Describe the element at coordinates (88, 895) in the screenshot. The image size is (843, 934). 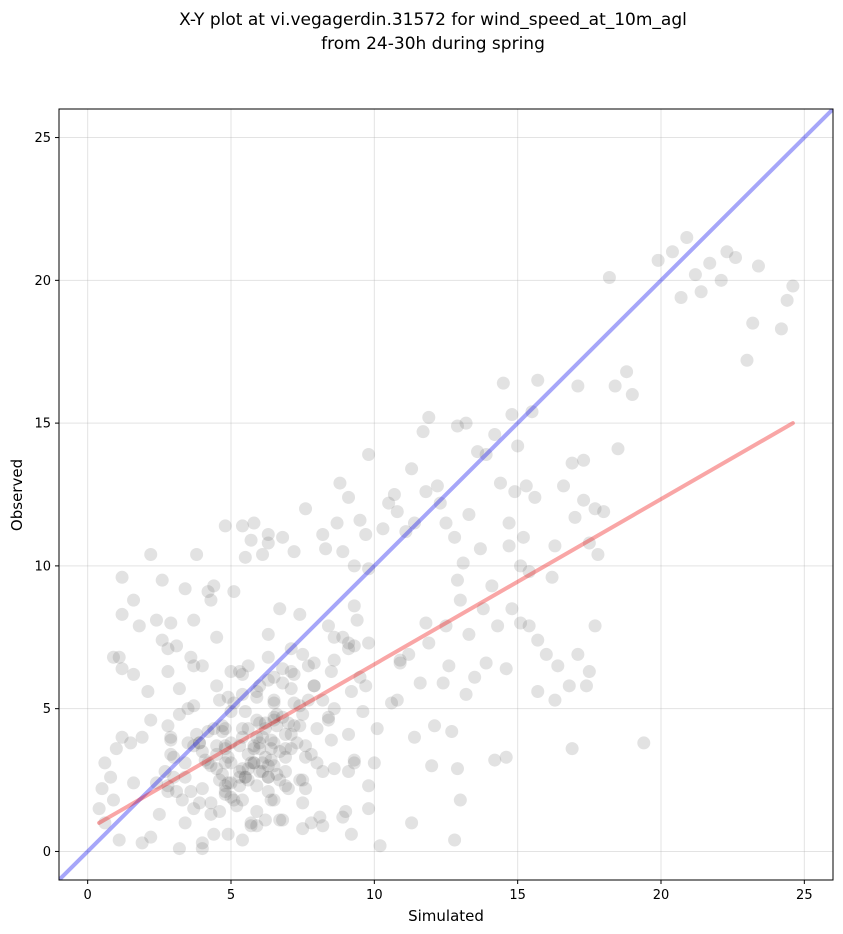
I see `x-tick-label: 0` at that location.